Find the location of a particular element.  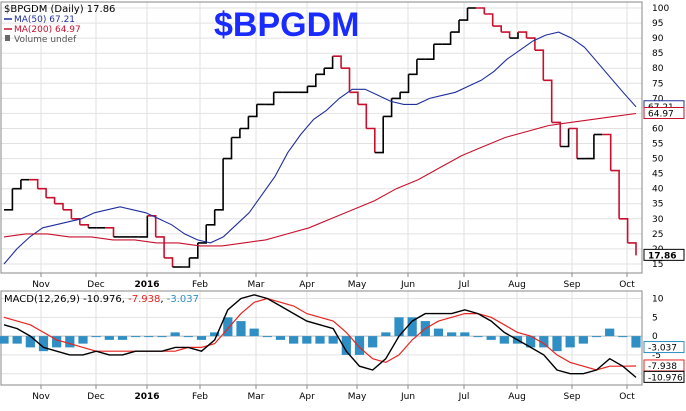

price-y-tick-label: 40 is located at coordinates (658, 190).